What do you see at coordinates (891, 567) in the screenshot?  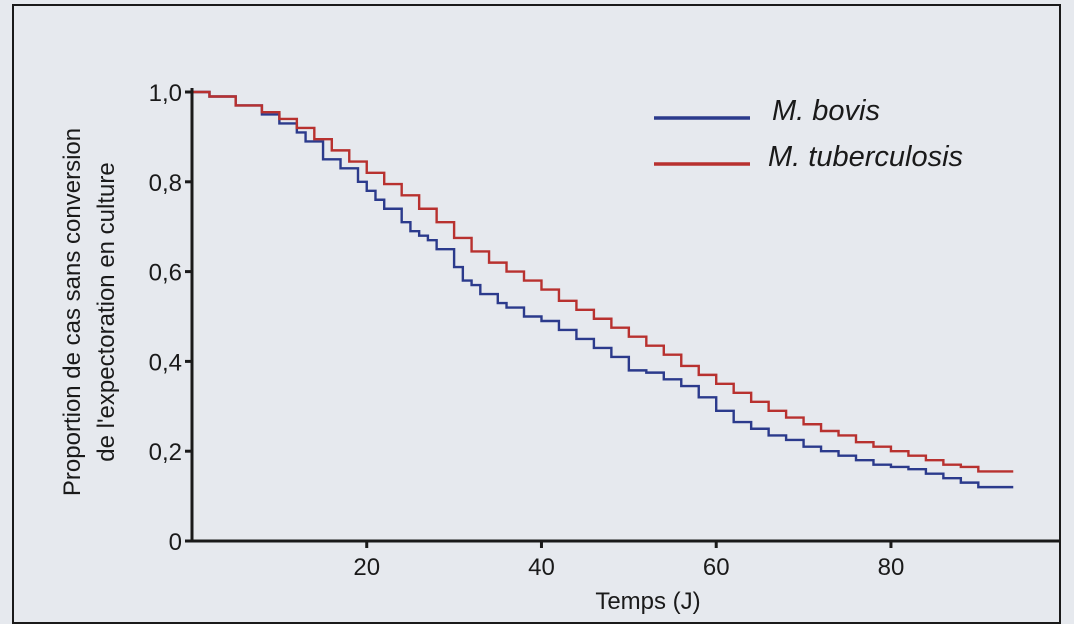 I see `x-tick-label: 80` at bounding box center [891, 567].